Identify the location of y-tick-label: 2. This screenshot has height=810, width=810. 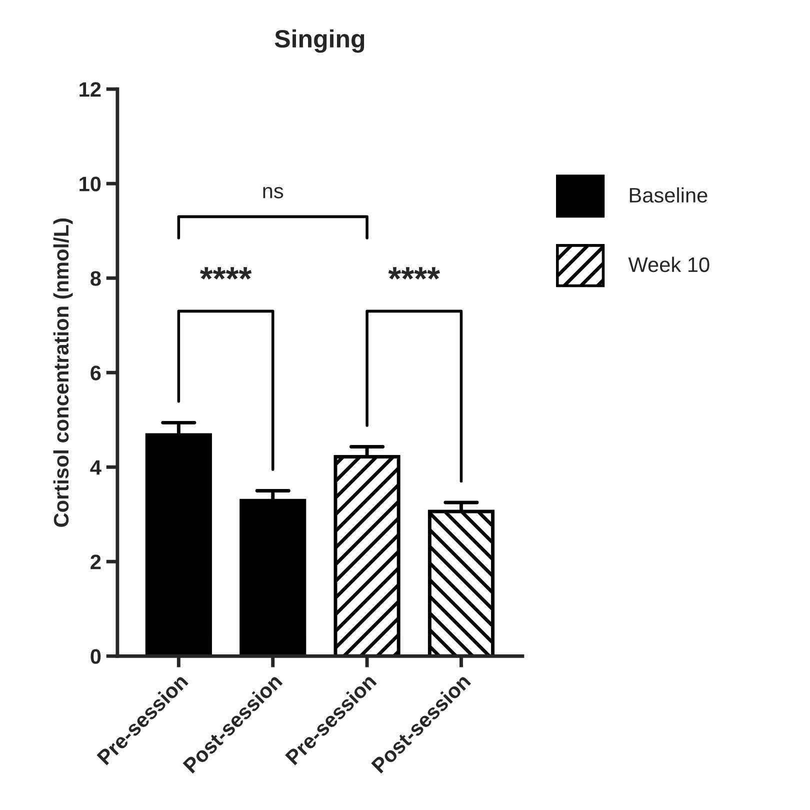
(95, 562).